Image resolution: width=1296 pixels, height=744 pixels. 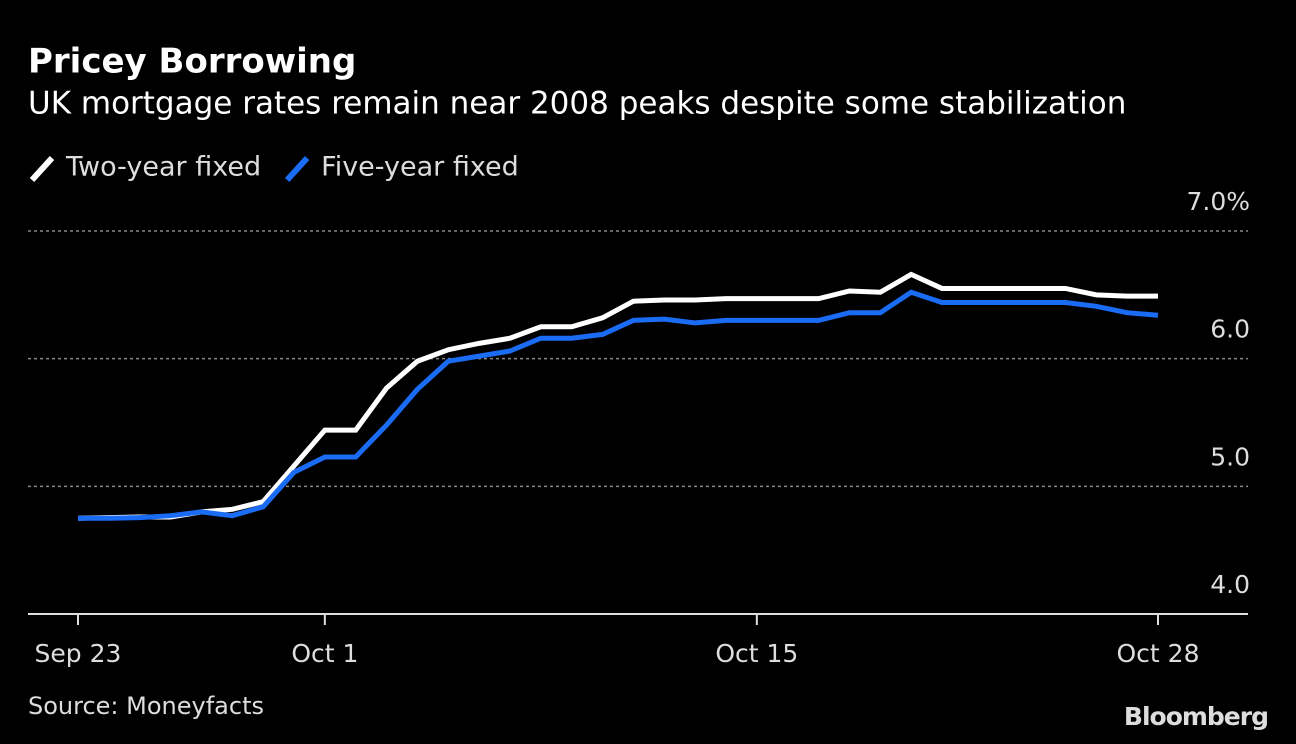 I want to click on legend-label: Five-year fixed, so click(x=420, y=167).